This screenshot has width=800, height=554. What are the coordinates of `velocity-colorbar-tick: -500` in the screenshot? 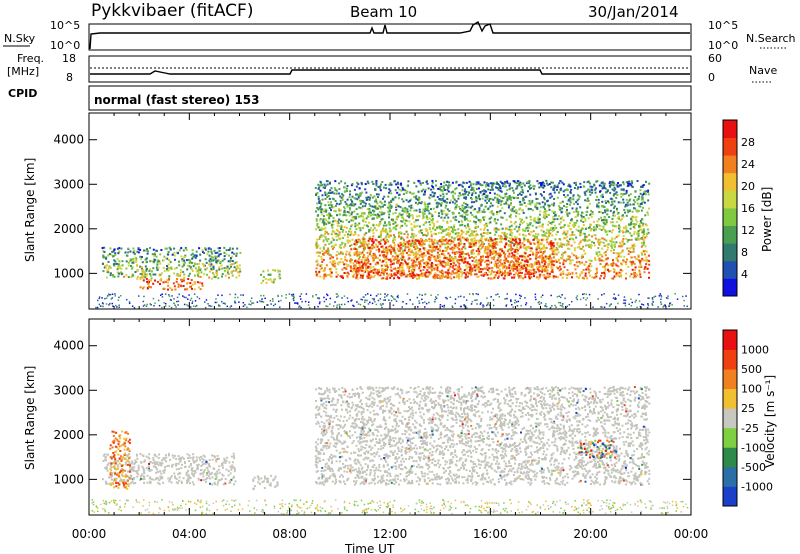 It's located at (753, 467).